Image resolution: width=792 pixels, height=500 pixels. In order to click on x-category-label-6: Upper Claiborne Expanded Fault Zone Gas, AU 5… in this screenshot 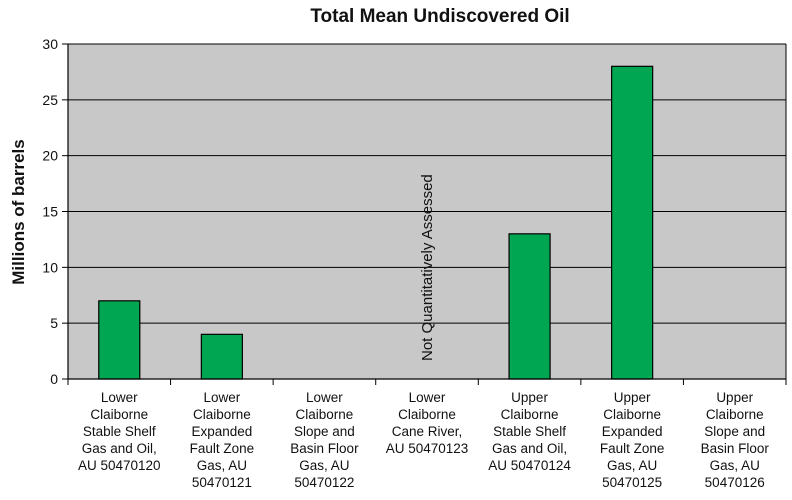, I will do `click(632, 440)`.